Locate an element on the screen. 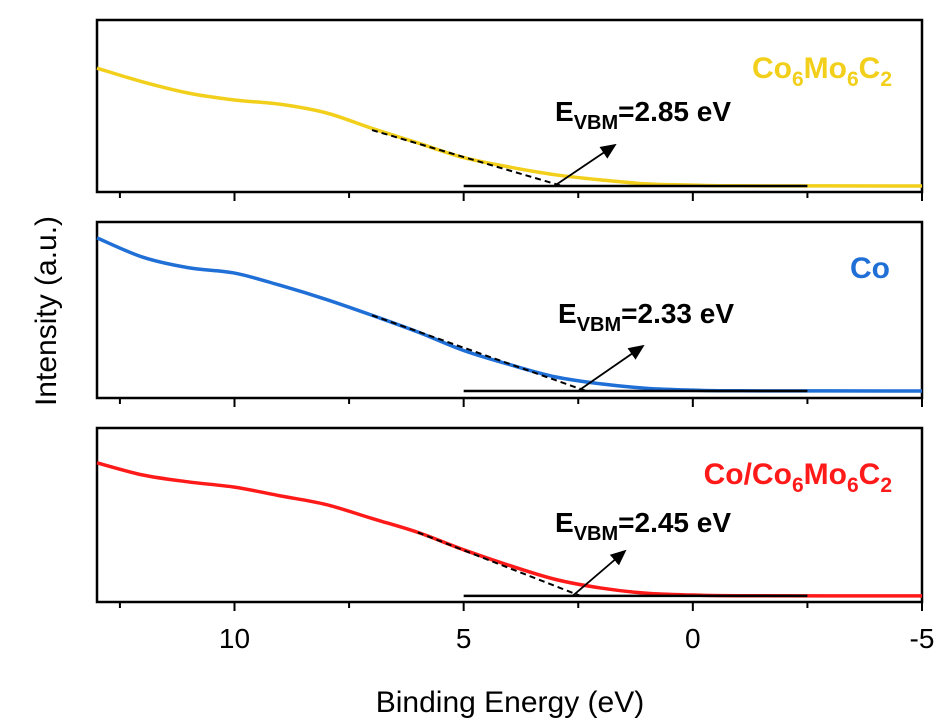 The height and width of the screenshot is (727, 951). x-axis-label: Binding Energy (eV) is located at coordinates (510, 702).